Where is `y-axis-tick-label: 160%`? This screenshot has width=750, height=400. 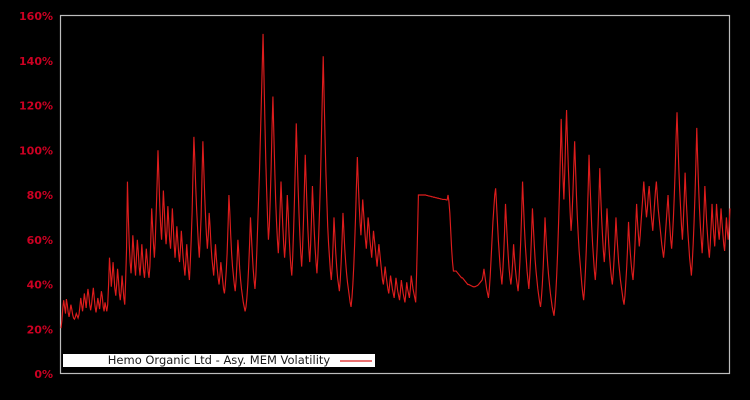 y-axis-tick-label: 160% is located at coordinates (36, 16).